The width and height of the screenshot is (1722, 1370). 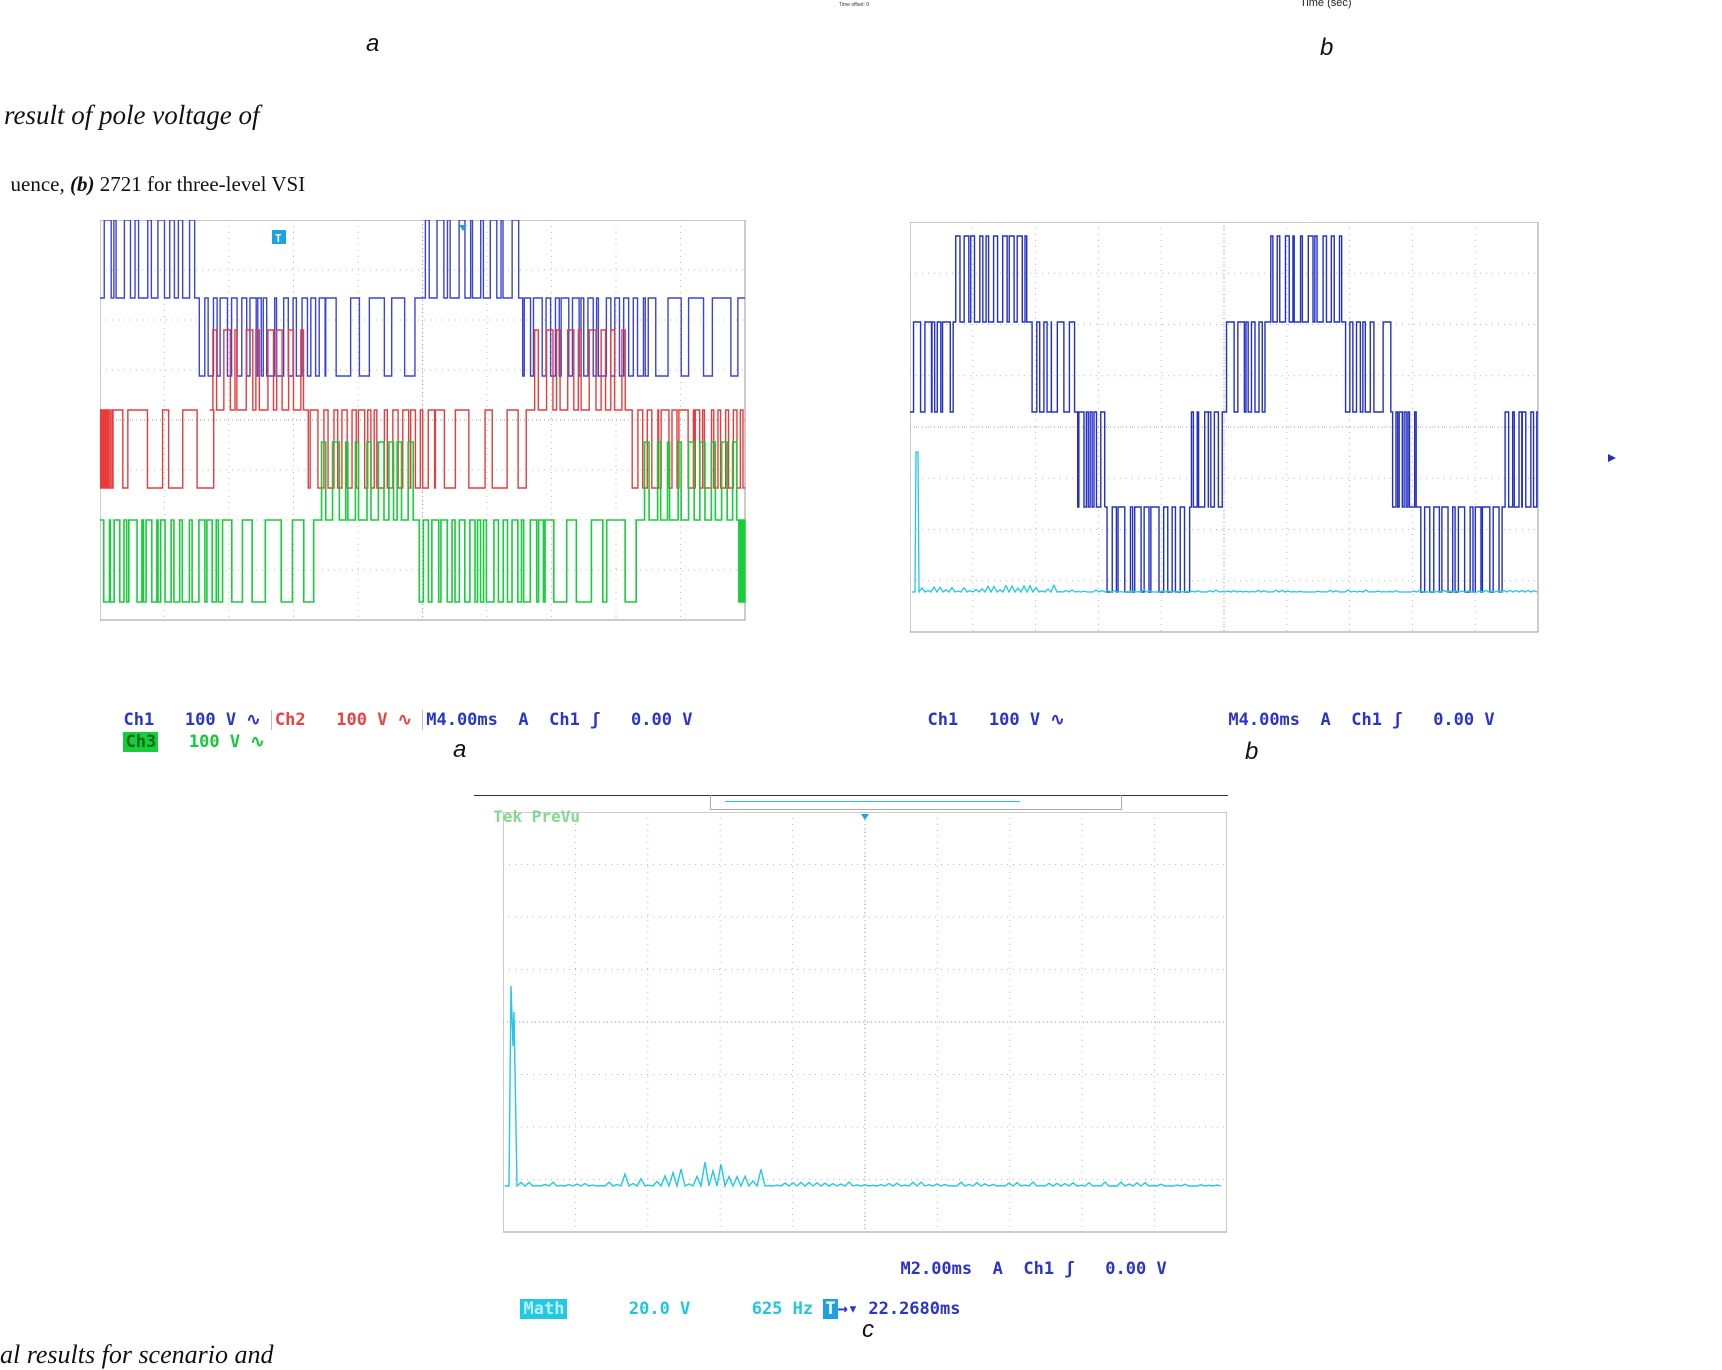 What do you see at coordinates (214, 742) in the screenshot?
I see `scope-a-ch3-scale: 100 V` at bounding box center [214, 742].